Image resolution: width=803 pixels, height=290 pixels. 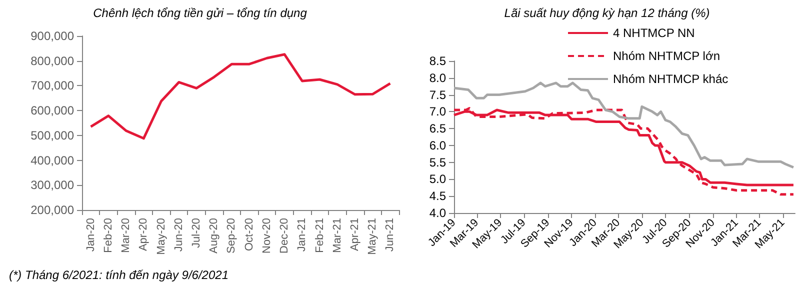 What do you see at coordinates (232, 236) in the screenshot?
I see `x-tick-label: Sep-20` at bounding box center [232, 236].